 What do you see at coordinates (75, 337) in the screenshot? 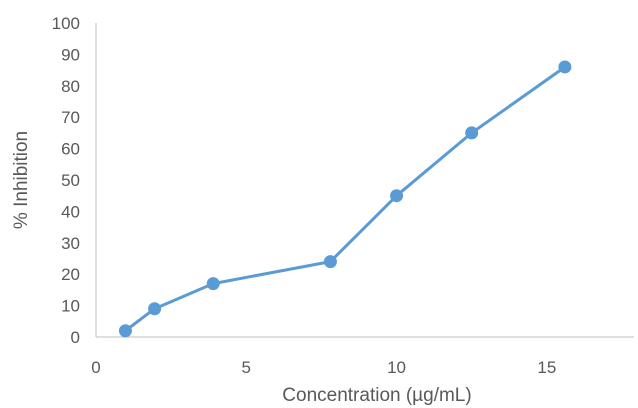
I see `y-tick-label: 0` at bounding box center [75, 337].